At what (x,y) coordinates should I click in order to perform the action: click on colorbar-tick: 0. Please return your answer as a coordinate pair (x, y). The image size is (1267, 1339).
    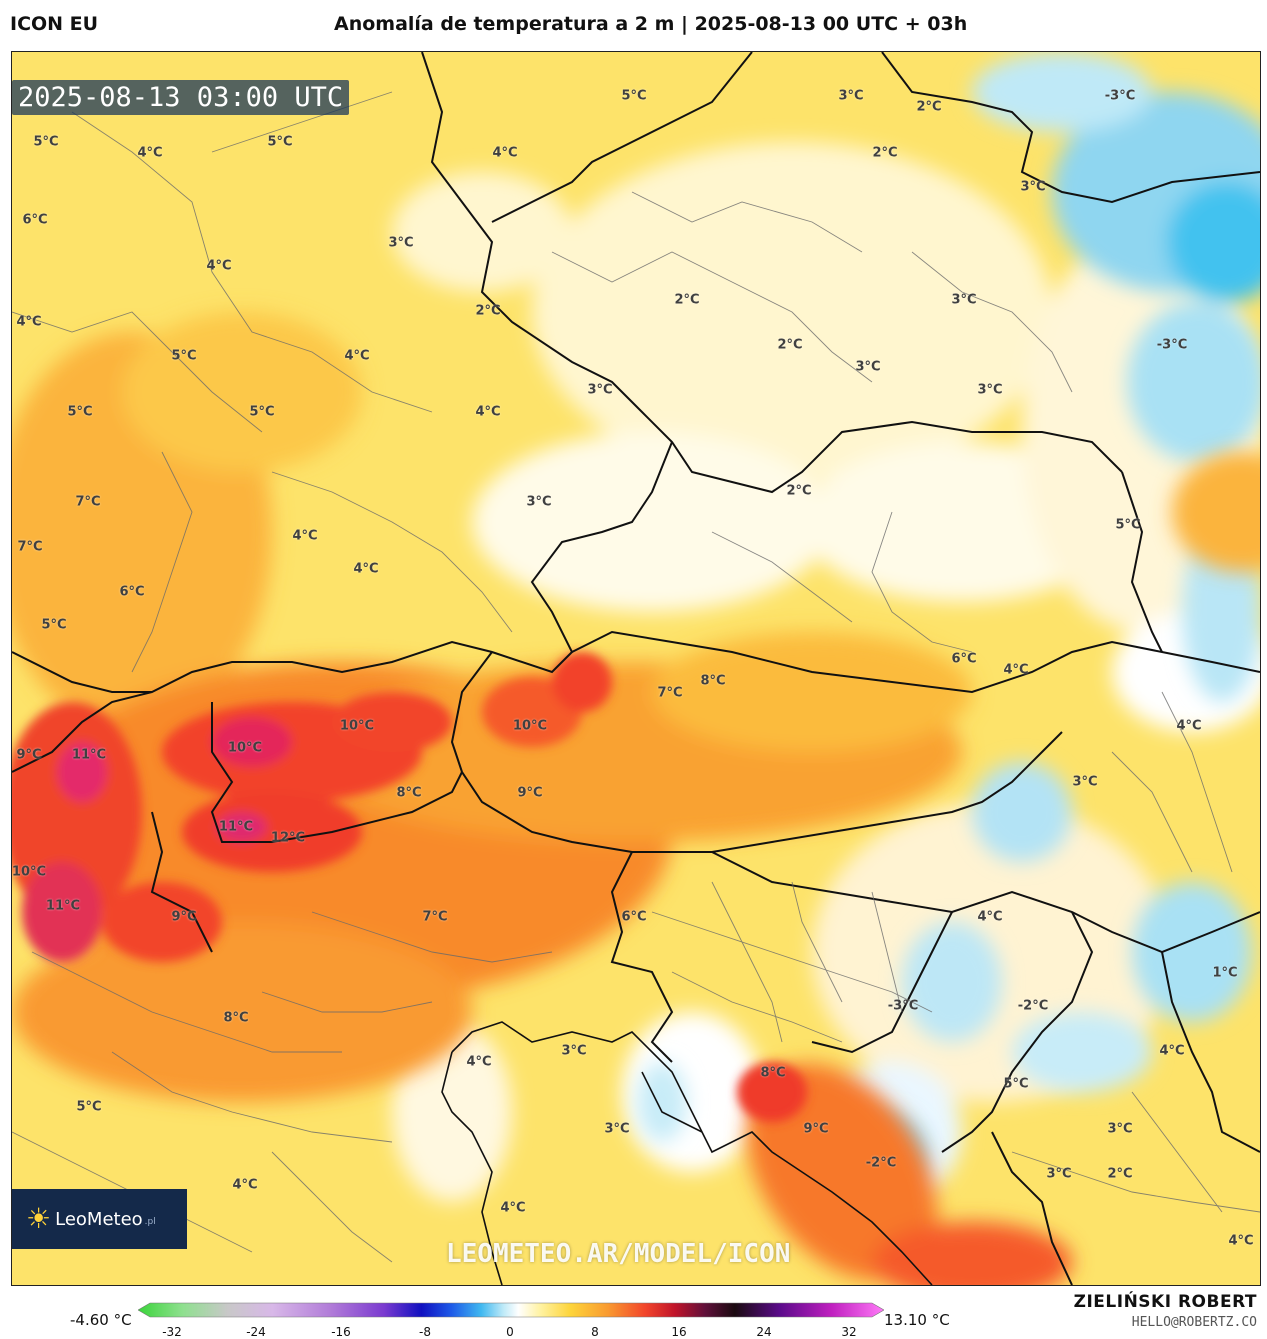
    Looking at the image, I should click on (510, 1332).